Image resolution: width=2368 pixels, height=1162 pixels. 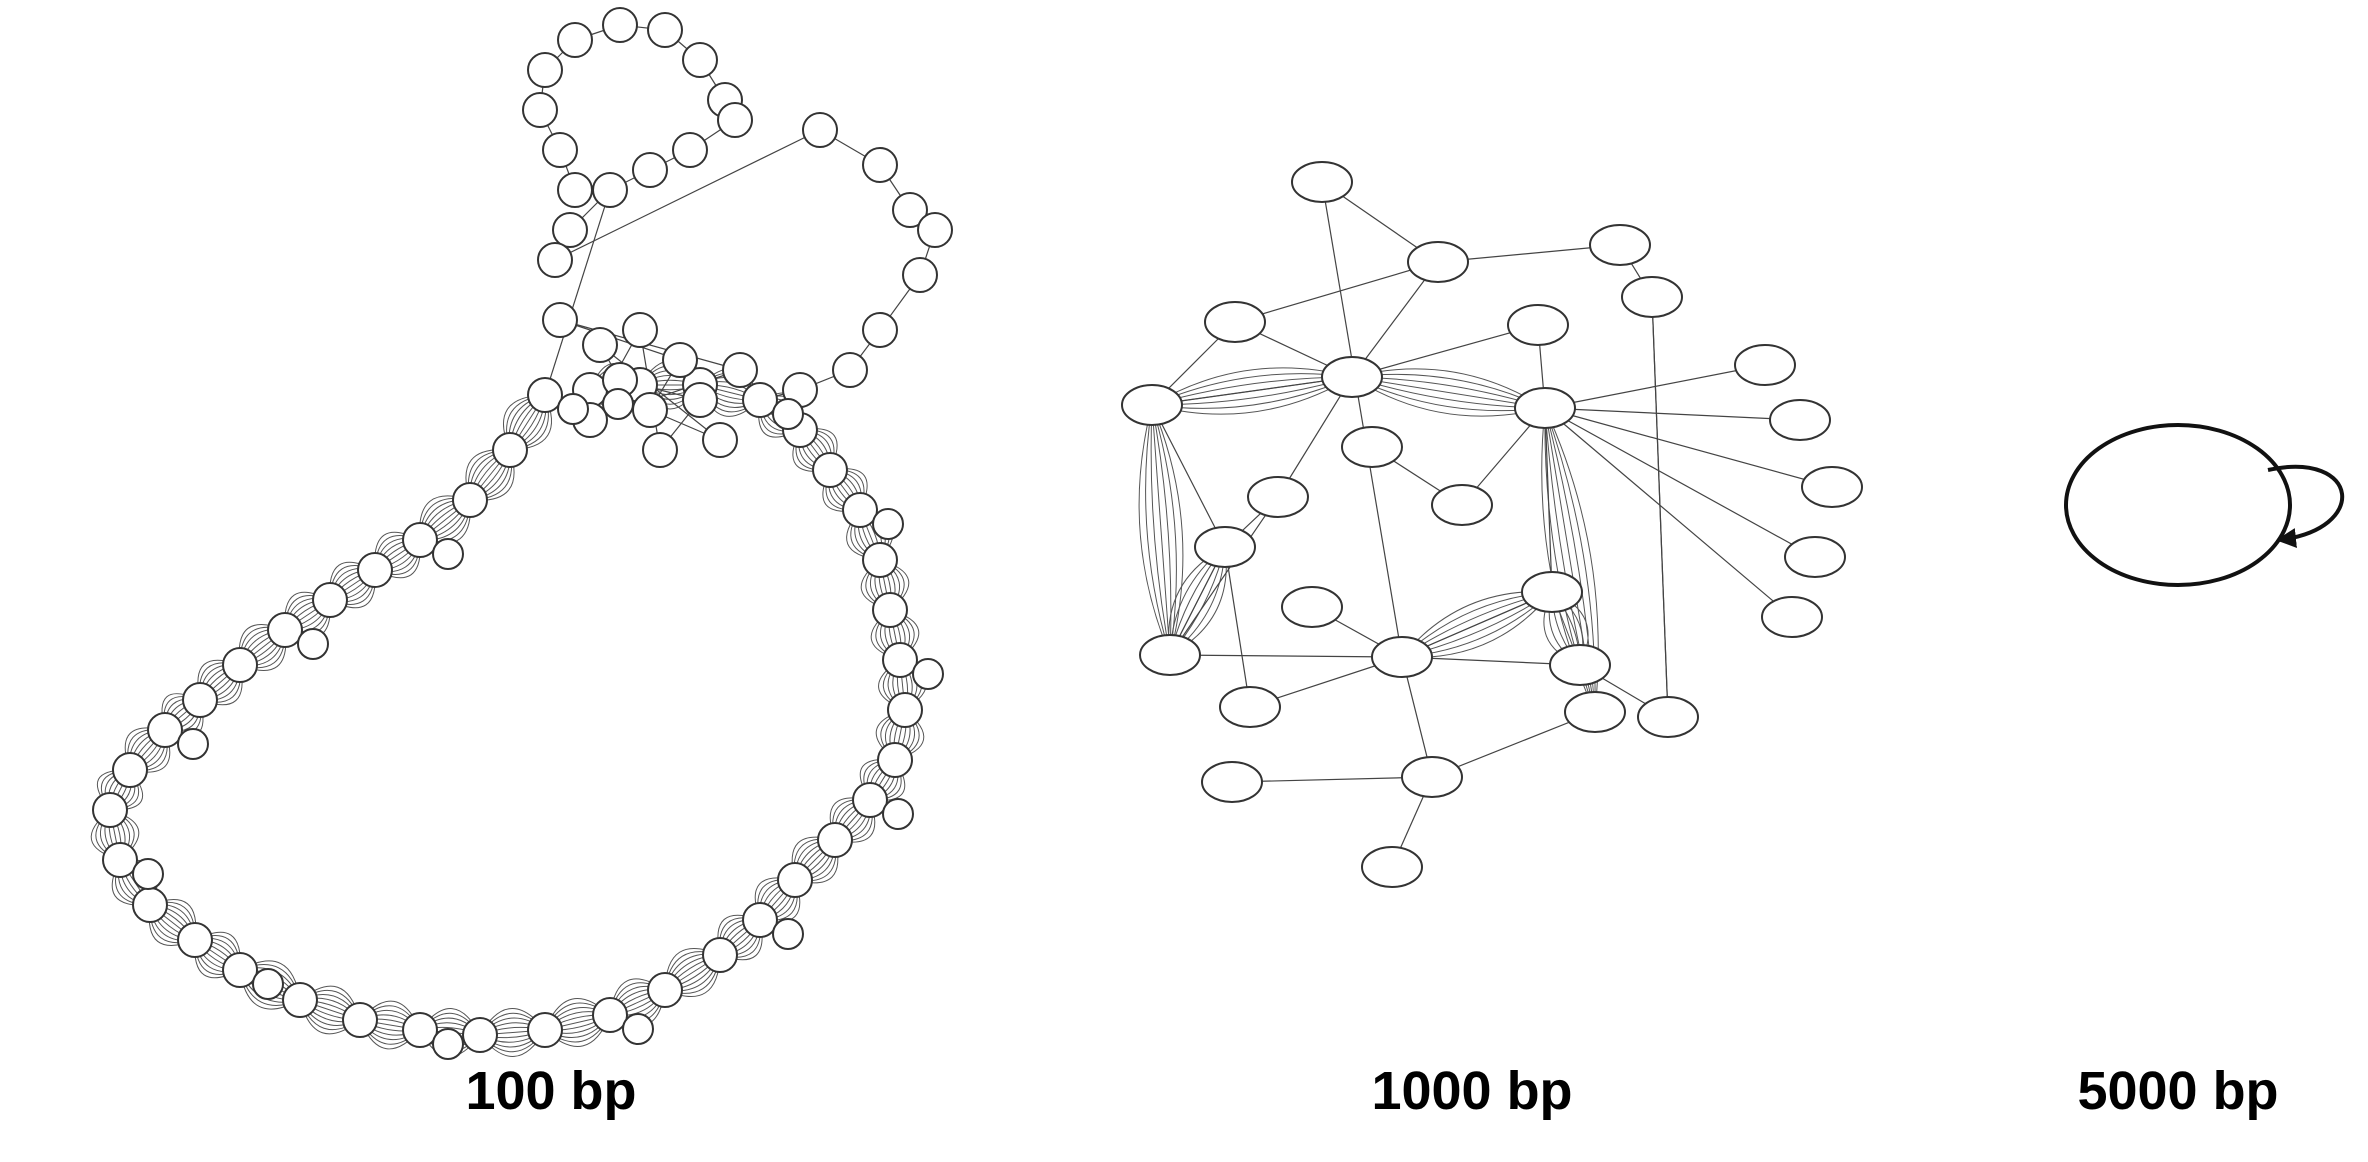 What do you see at coordinates (551, 1091) in the screenshot?
I see `panel-label-100bp: 100 bp` at bounding box center [551, 1091].